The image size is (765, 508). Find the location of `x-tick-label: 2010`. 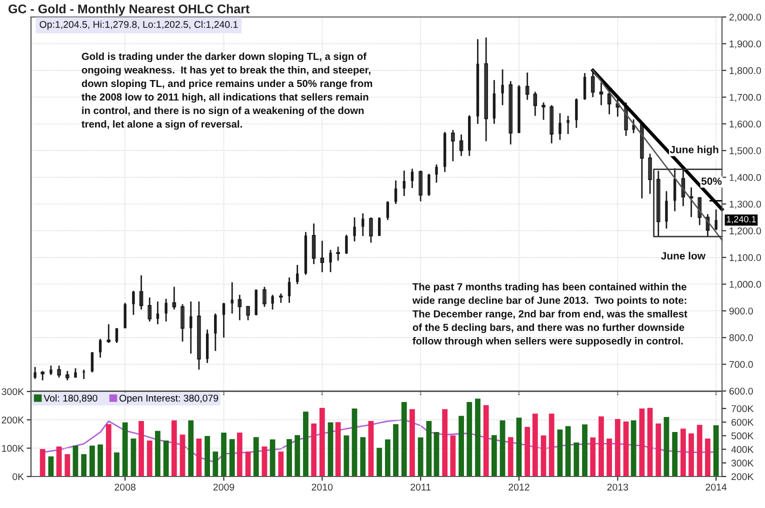

x-tick-label: 2010 is located at coordinates (322, 487).